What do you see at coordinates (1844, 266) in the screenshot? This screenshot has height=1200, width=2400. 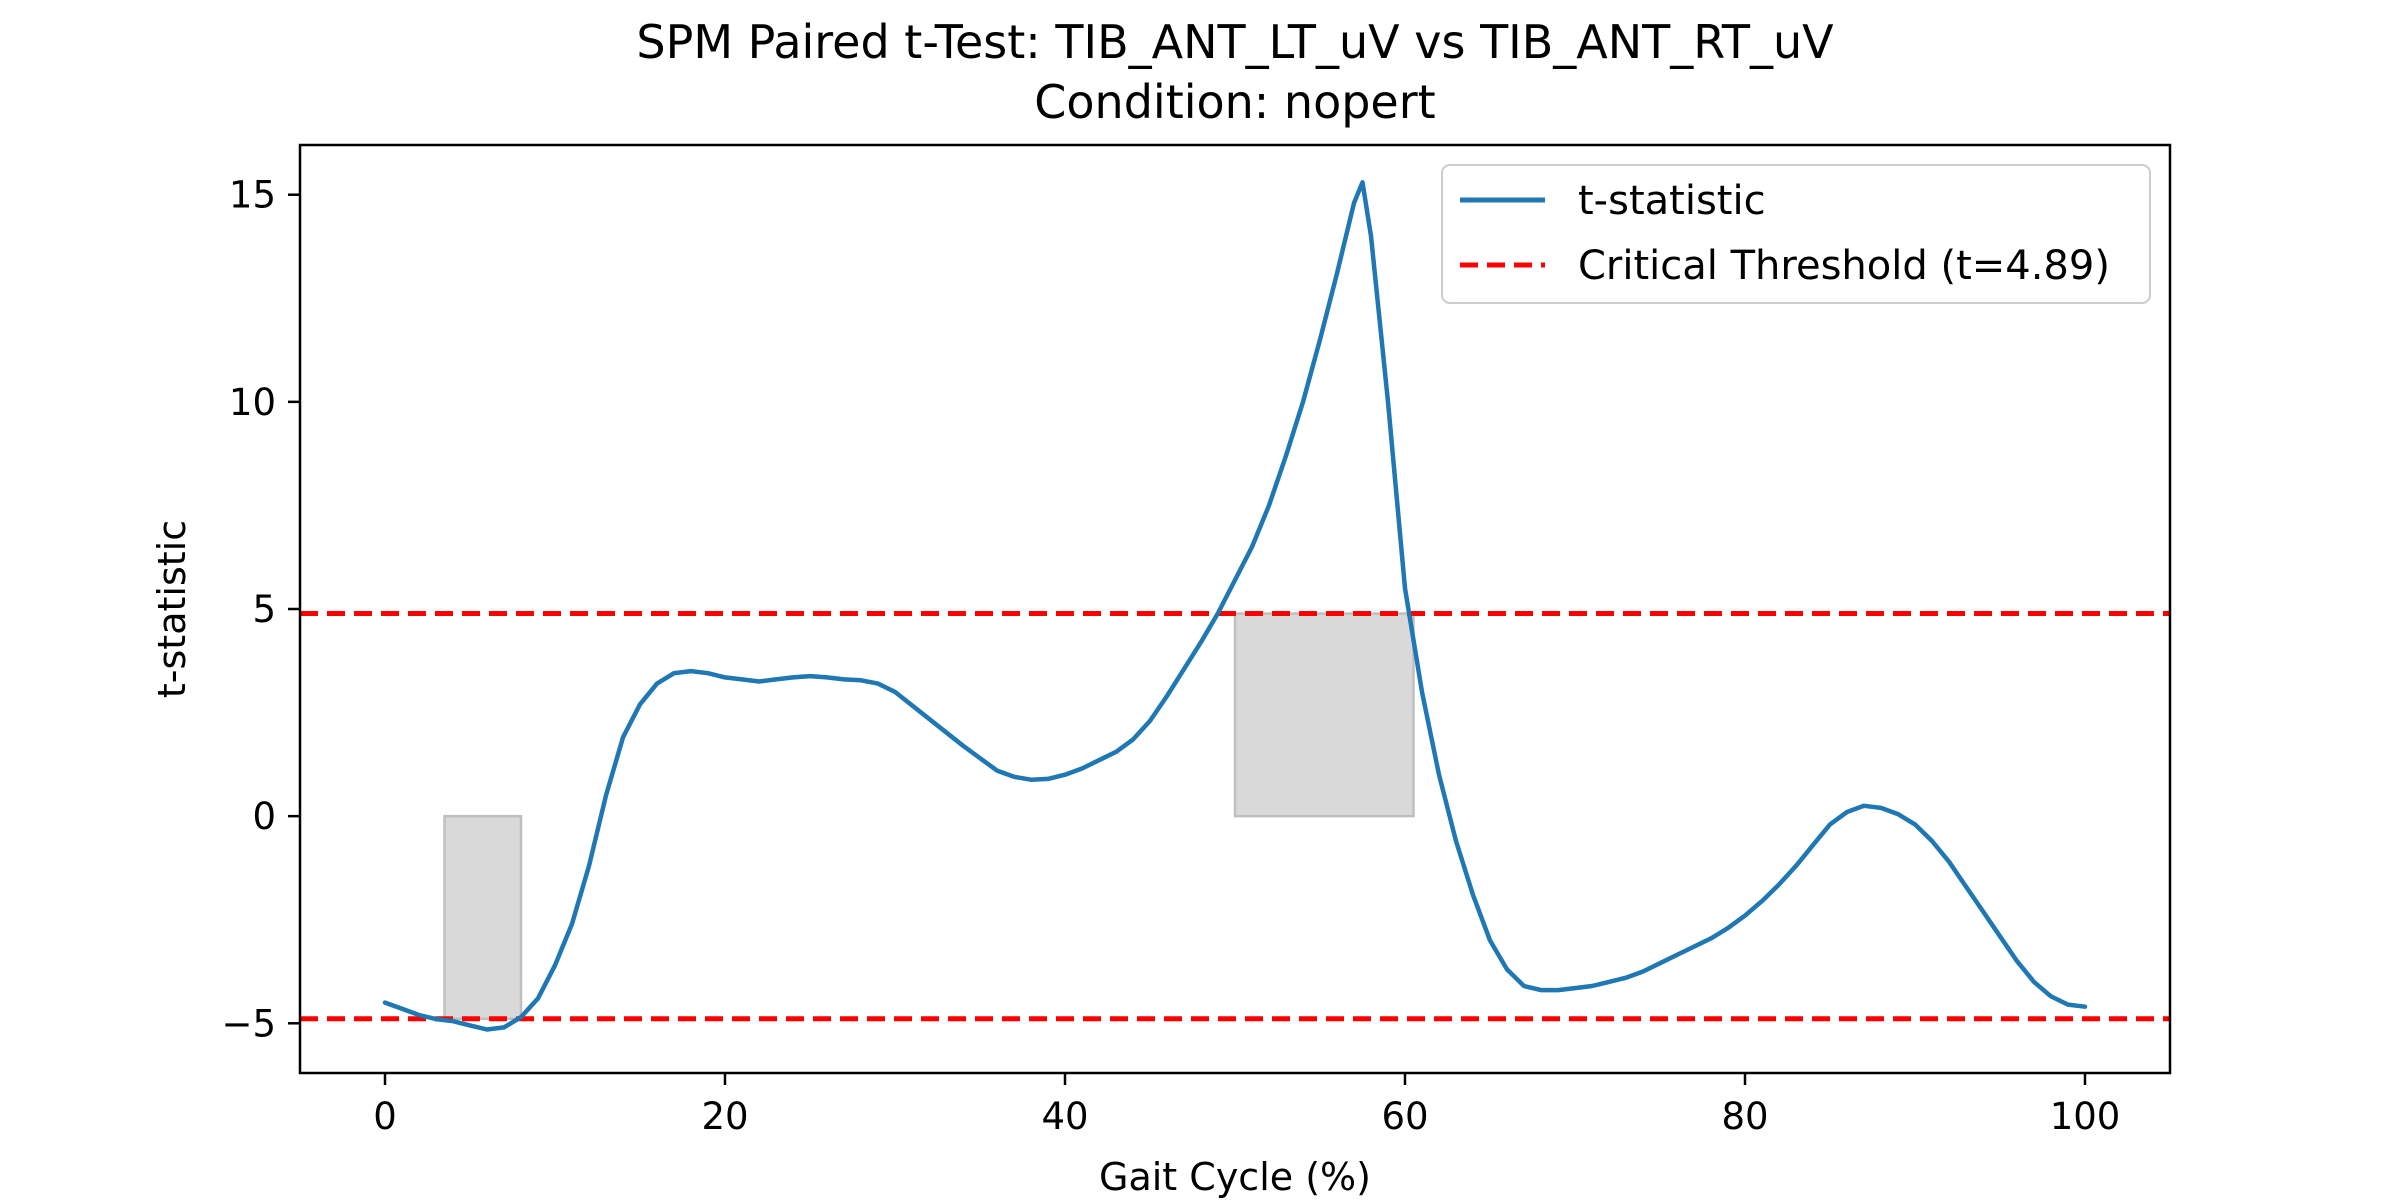 I see `legend-label-critical-threshold: Critical Threshold (t=4.89)` at bounding box center [1844, 266].